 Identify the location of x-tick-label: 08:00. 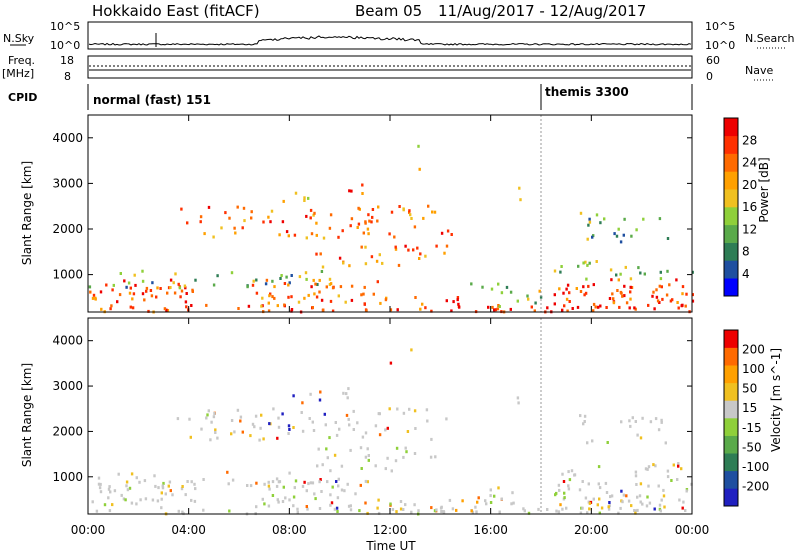
(289, 530).